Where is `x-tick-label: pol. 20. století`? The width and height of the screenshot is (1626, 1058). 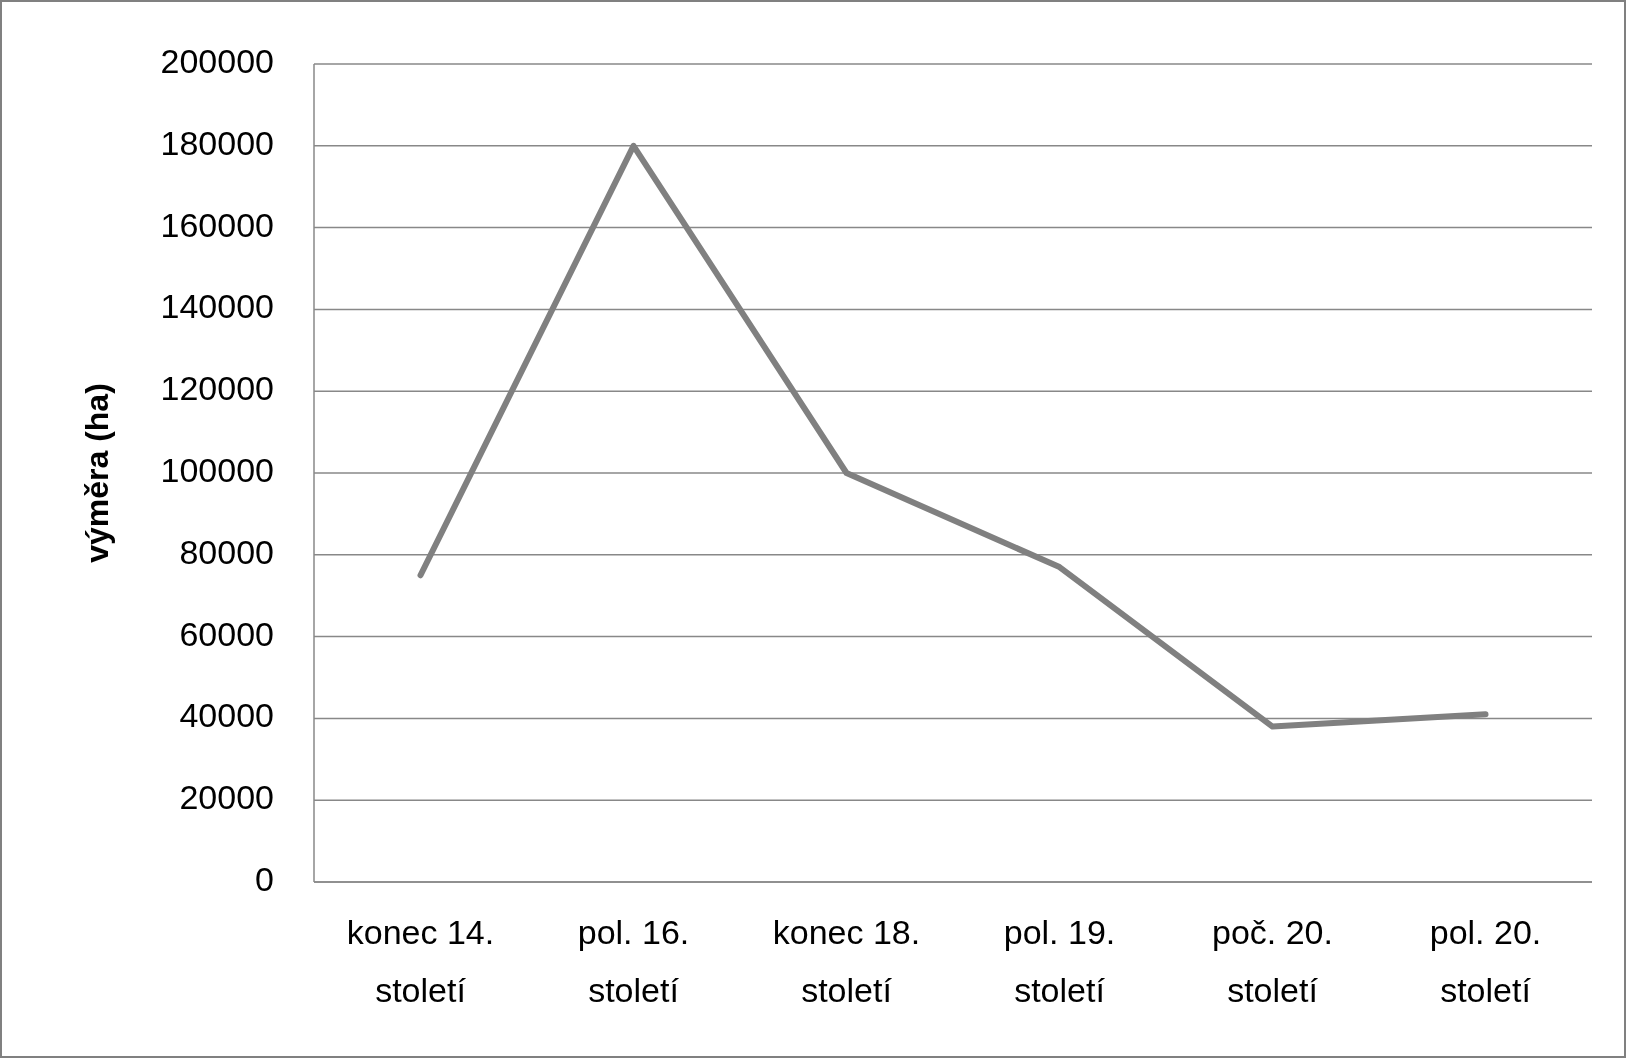 x-tick-label: pol. 20. století is located at coordinates (1485, 961).